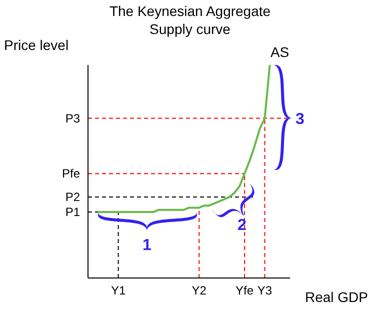  I want to click on x-axis-title: Real GDP, so click(336, 297).